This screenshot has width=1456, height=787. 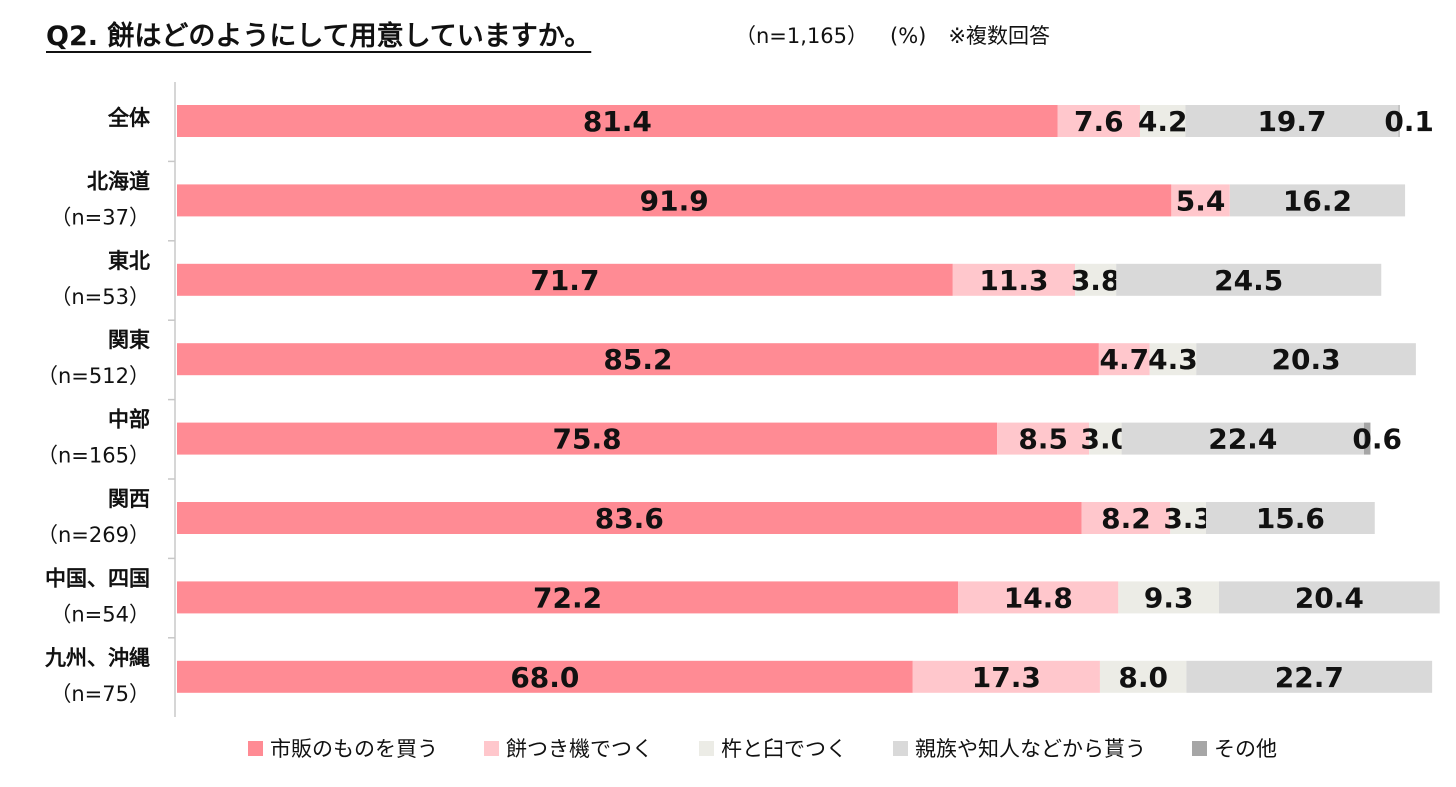 What do you see at coordinates (1030, 749) in the screenshot?
I see `legend-label: 親族や知人などから貰う` at bounding box center [1030, 749].